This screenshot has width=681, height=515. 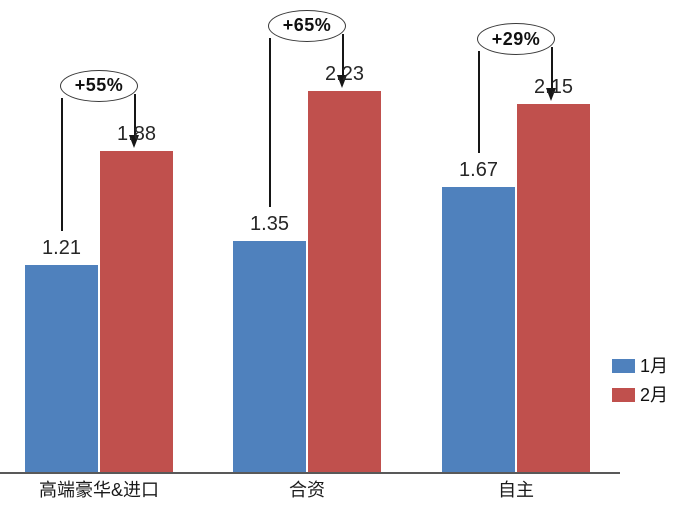 I want to click on legend: 1月 2月, so click(x=640, y=380).